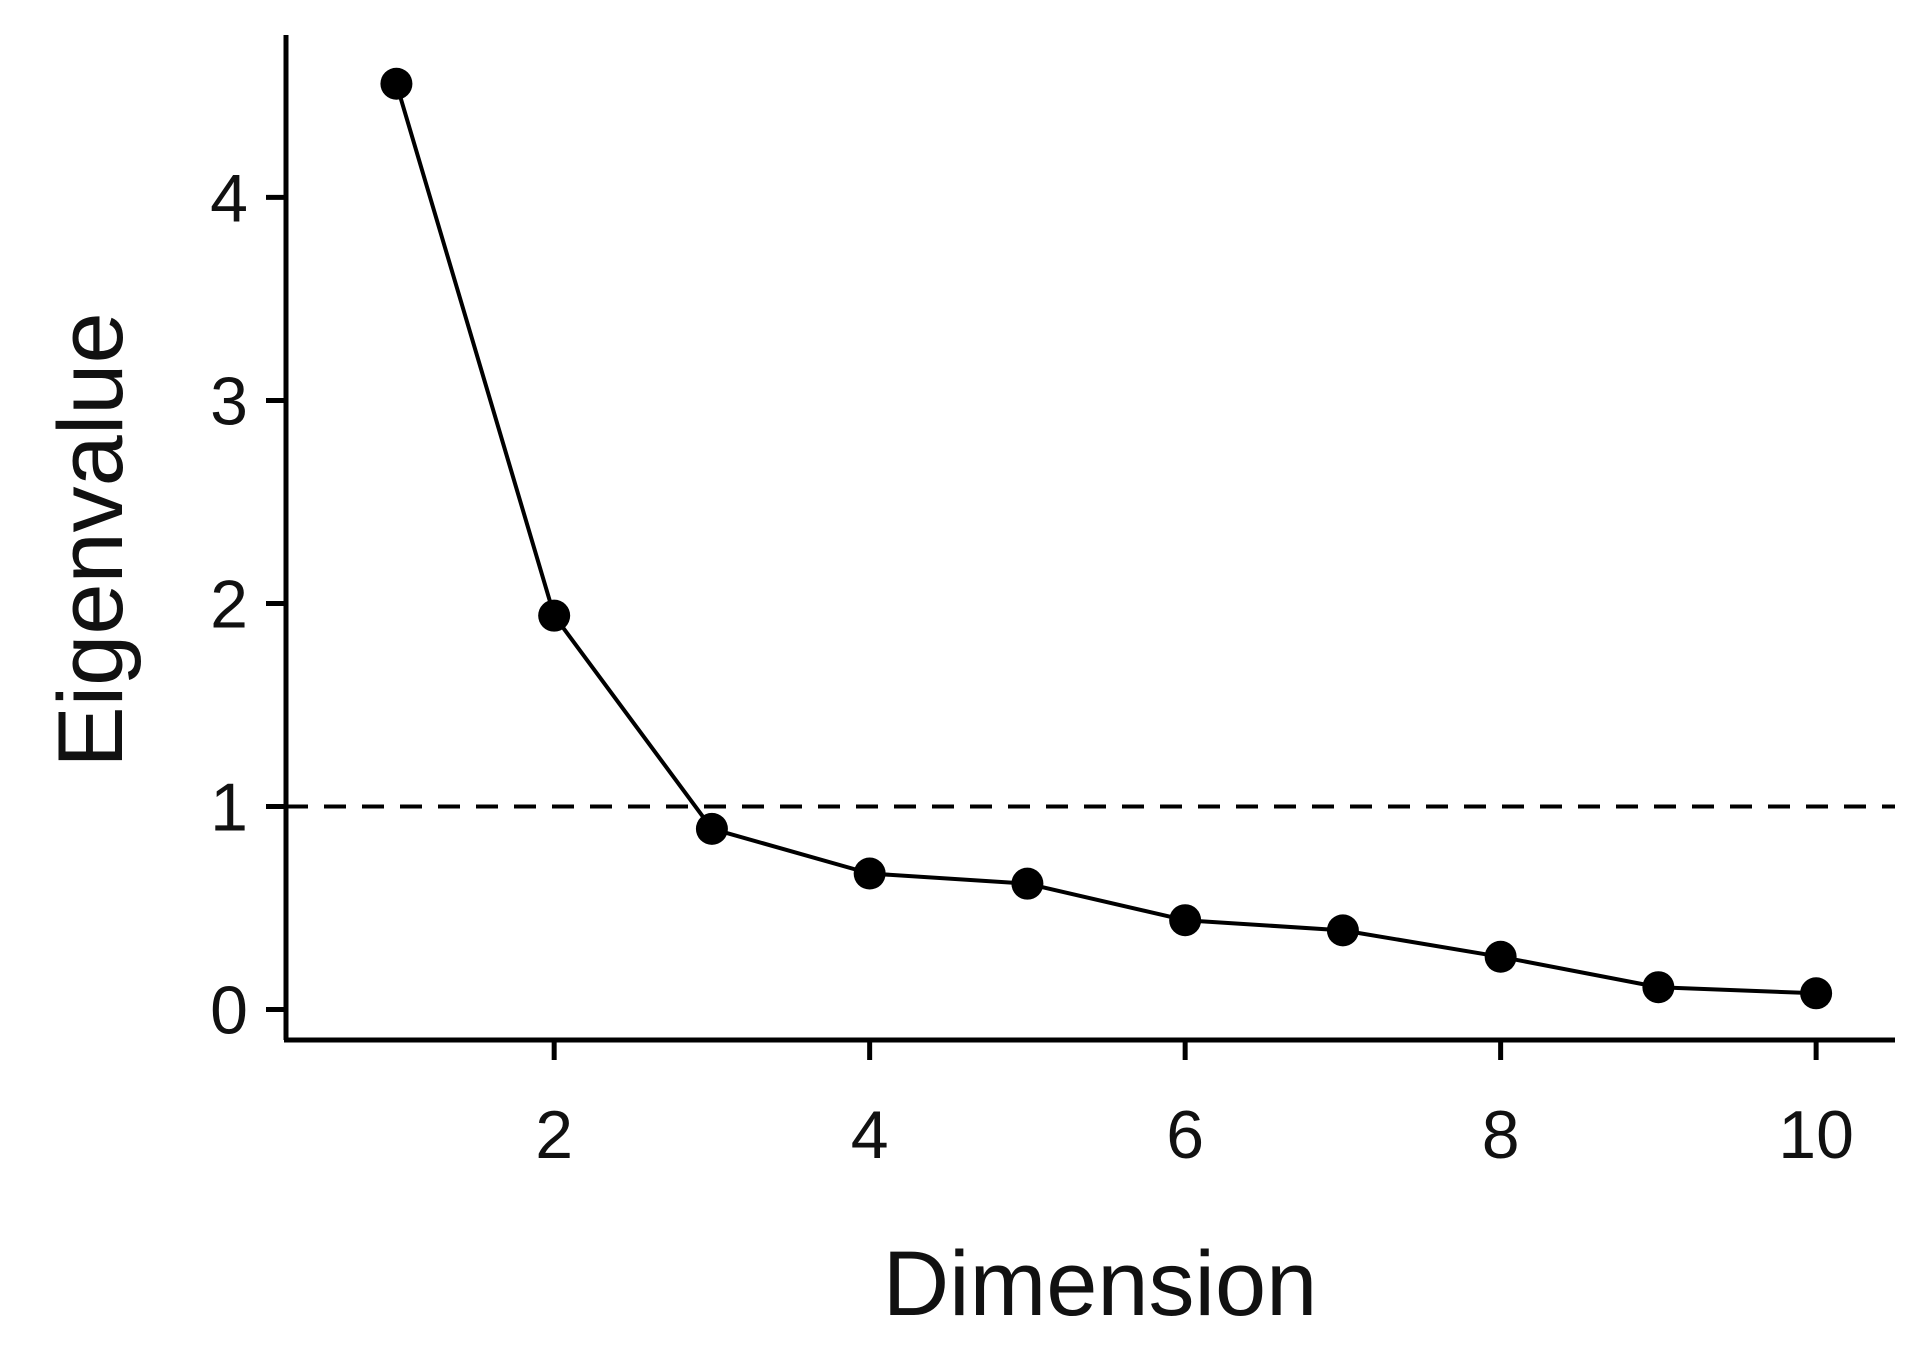 This screenshot has height=1349, width=1924. I want to click on y-tick-label: 0, so click(229, 1011).